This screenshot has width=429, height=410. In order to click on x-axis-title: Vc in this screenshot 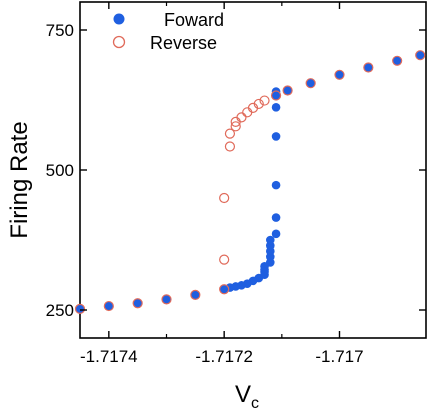, I will do `click(247, 395)`.